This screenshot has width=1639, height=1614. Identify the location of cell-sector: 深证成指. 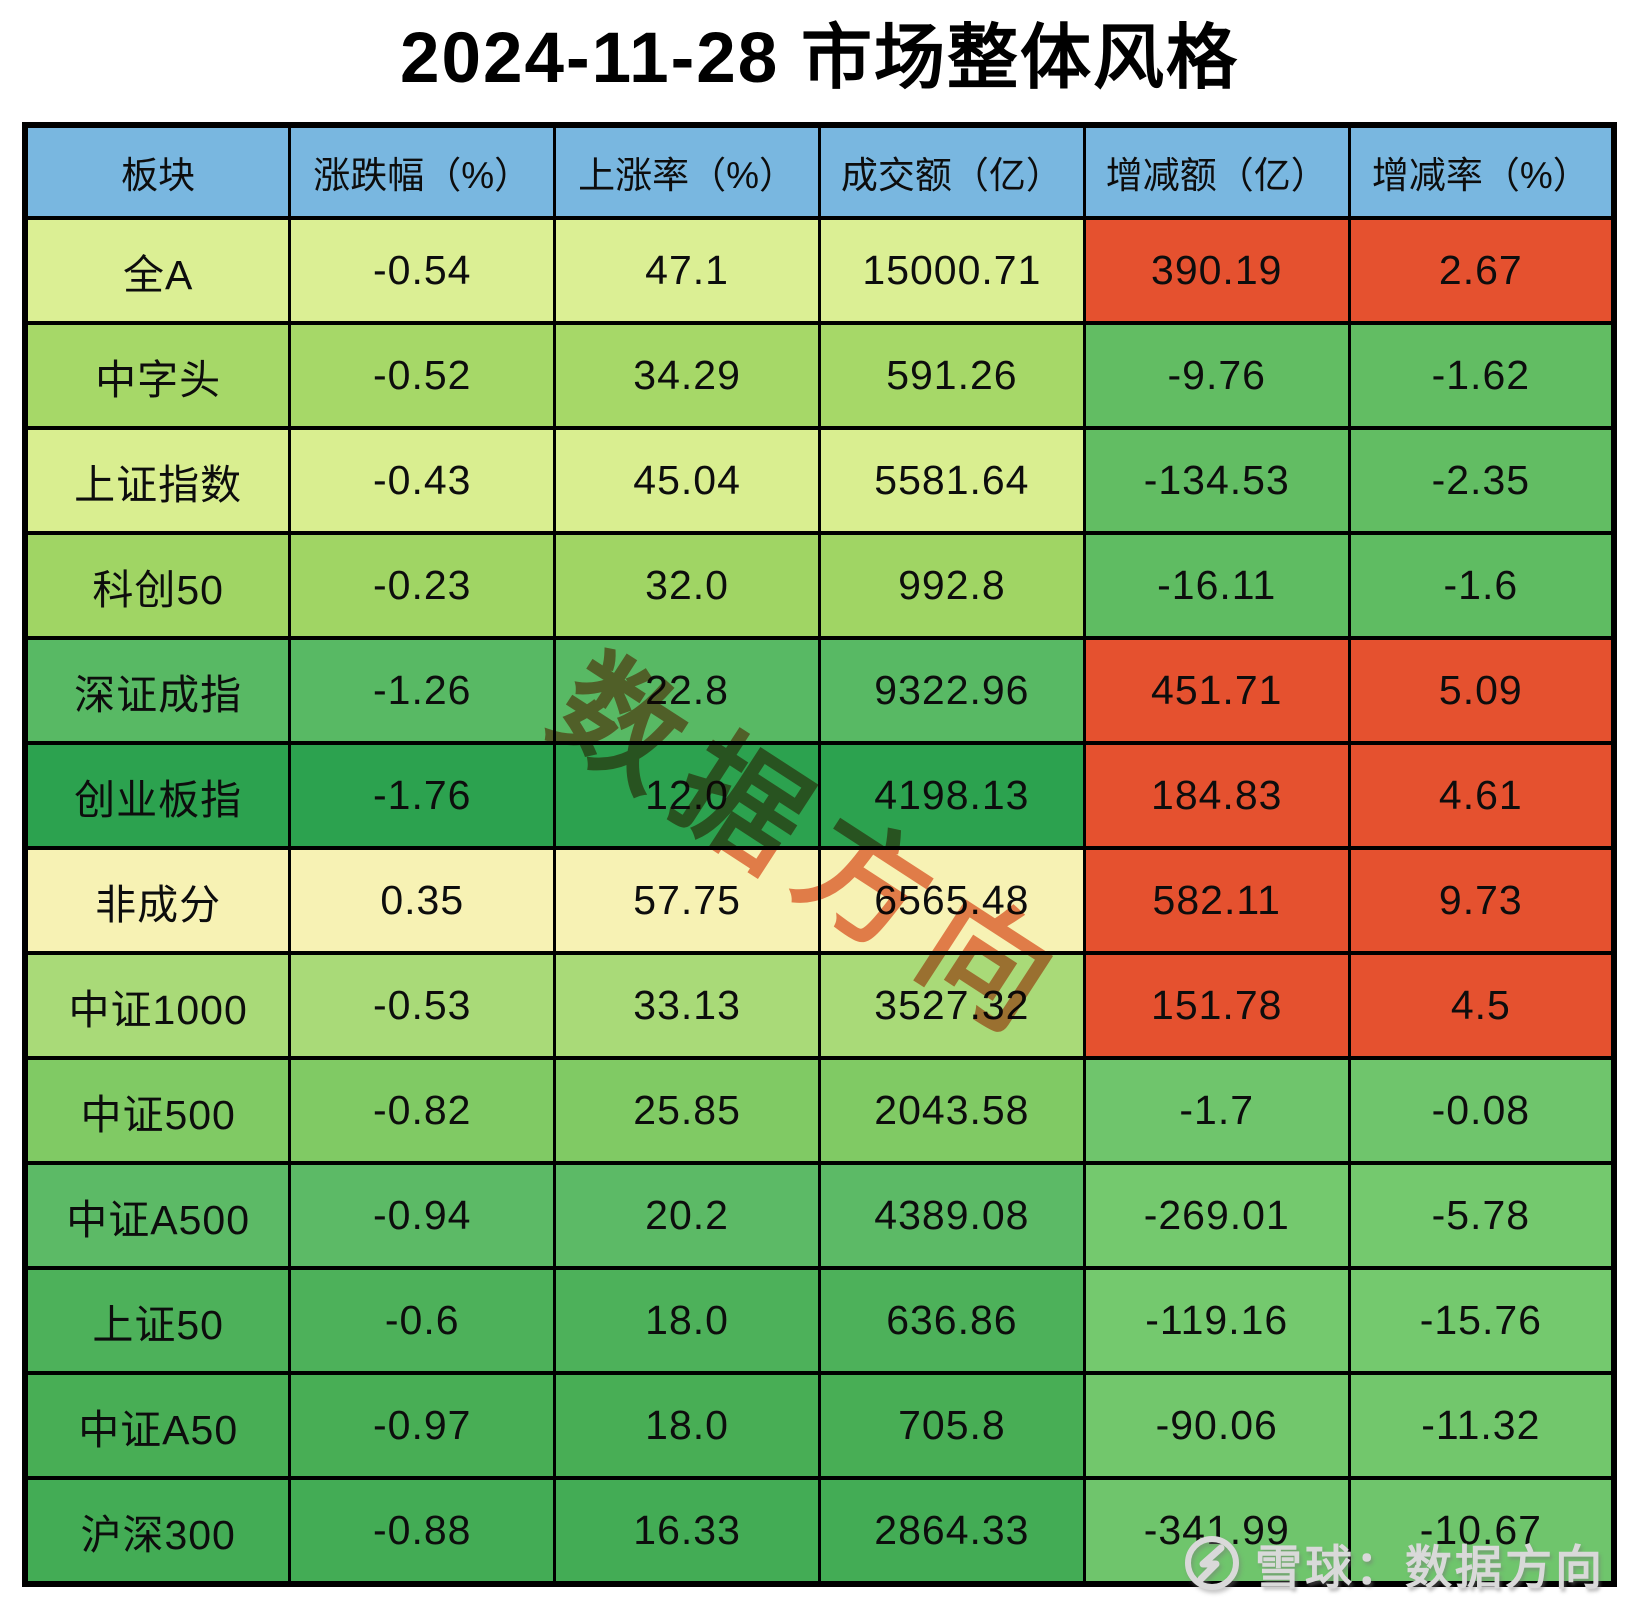
(157, 690).